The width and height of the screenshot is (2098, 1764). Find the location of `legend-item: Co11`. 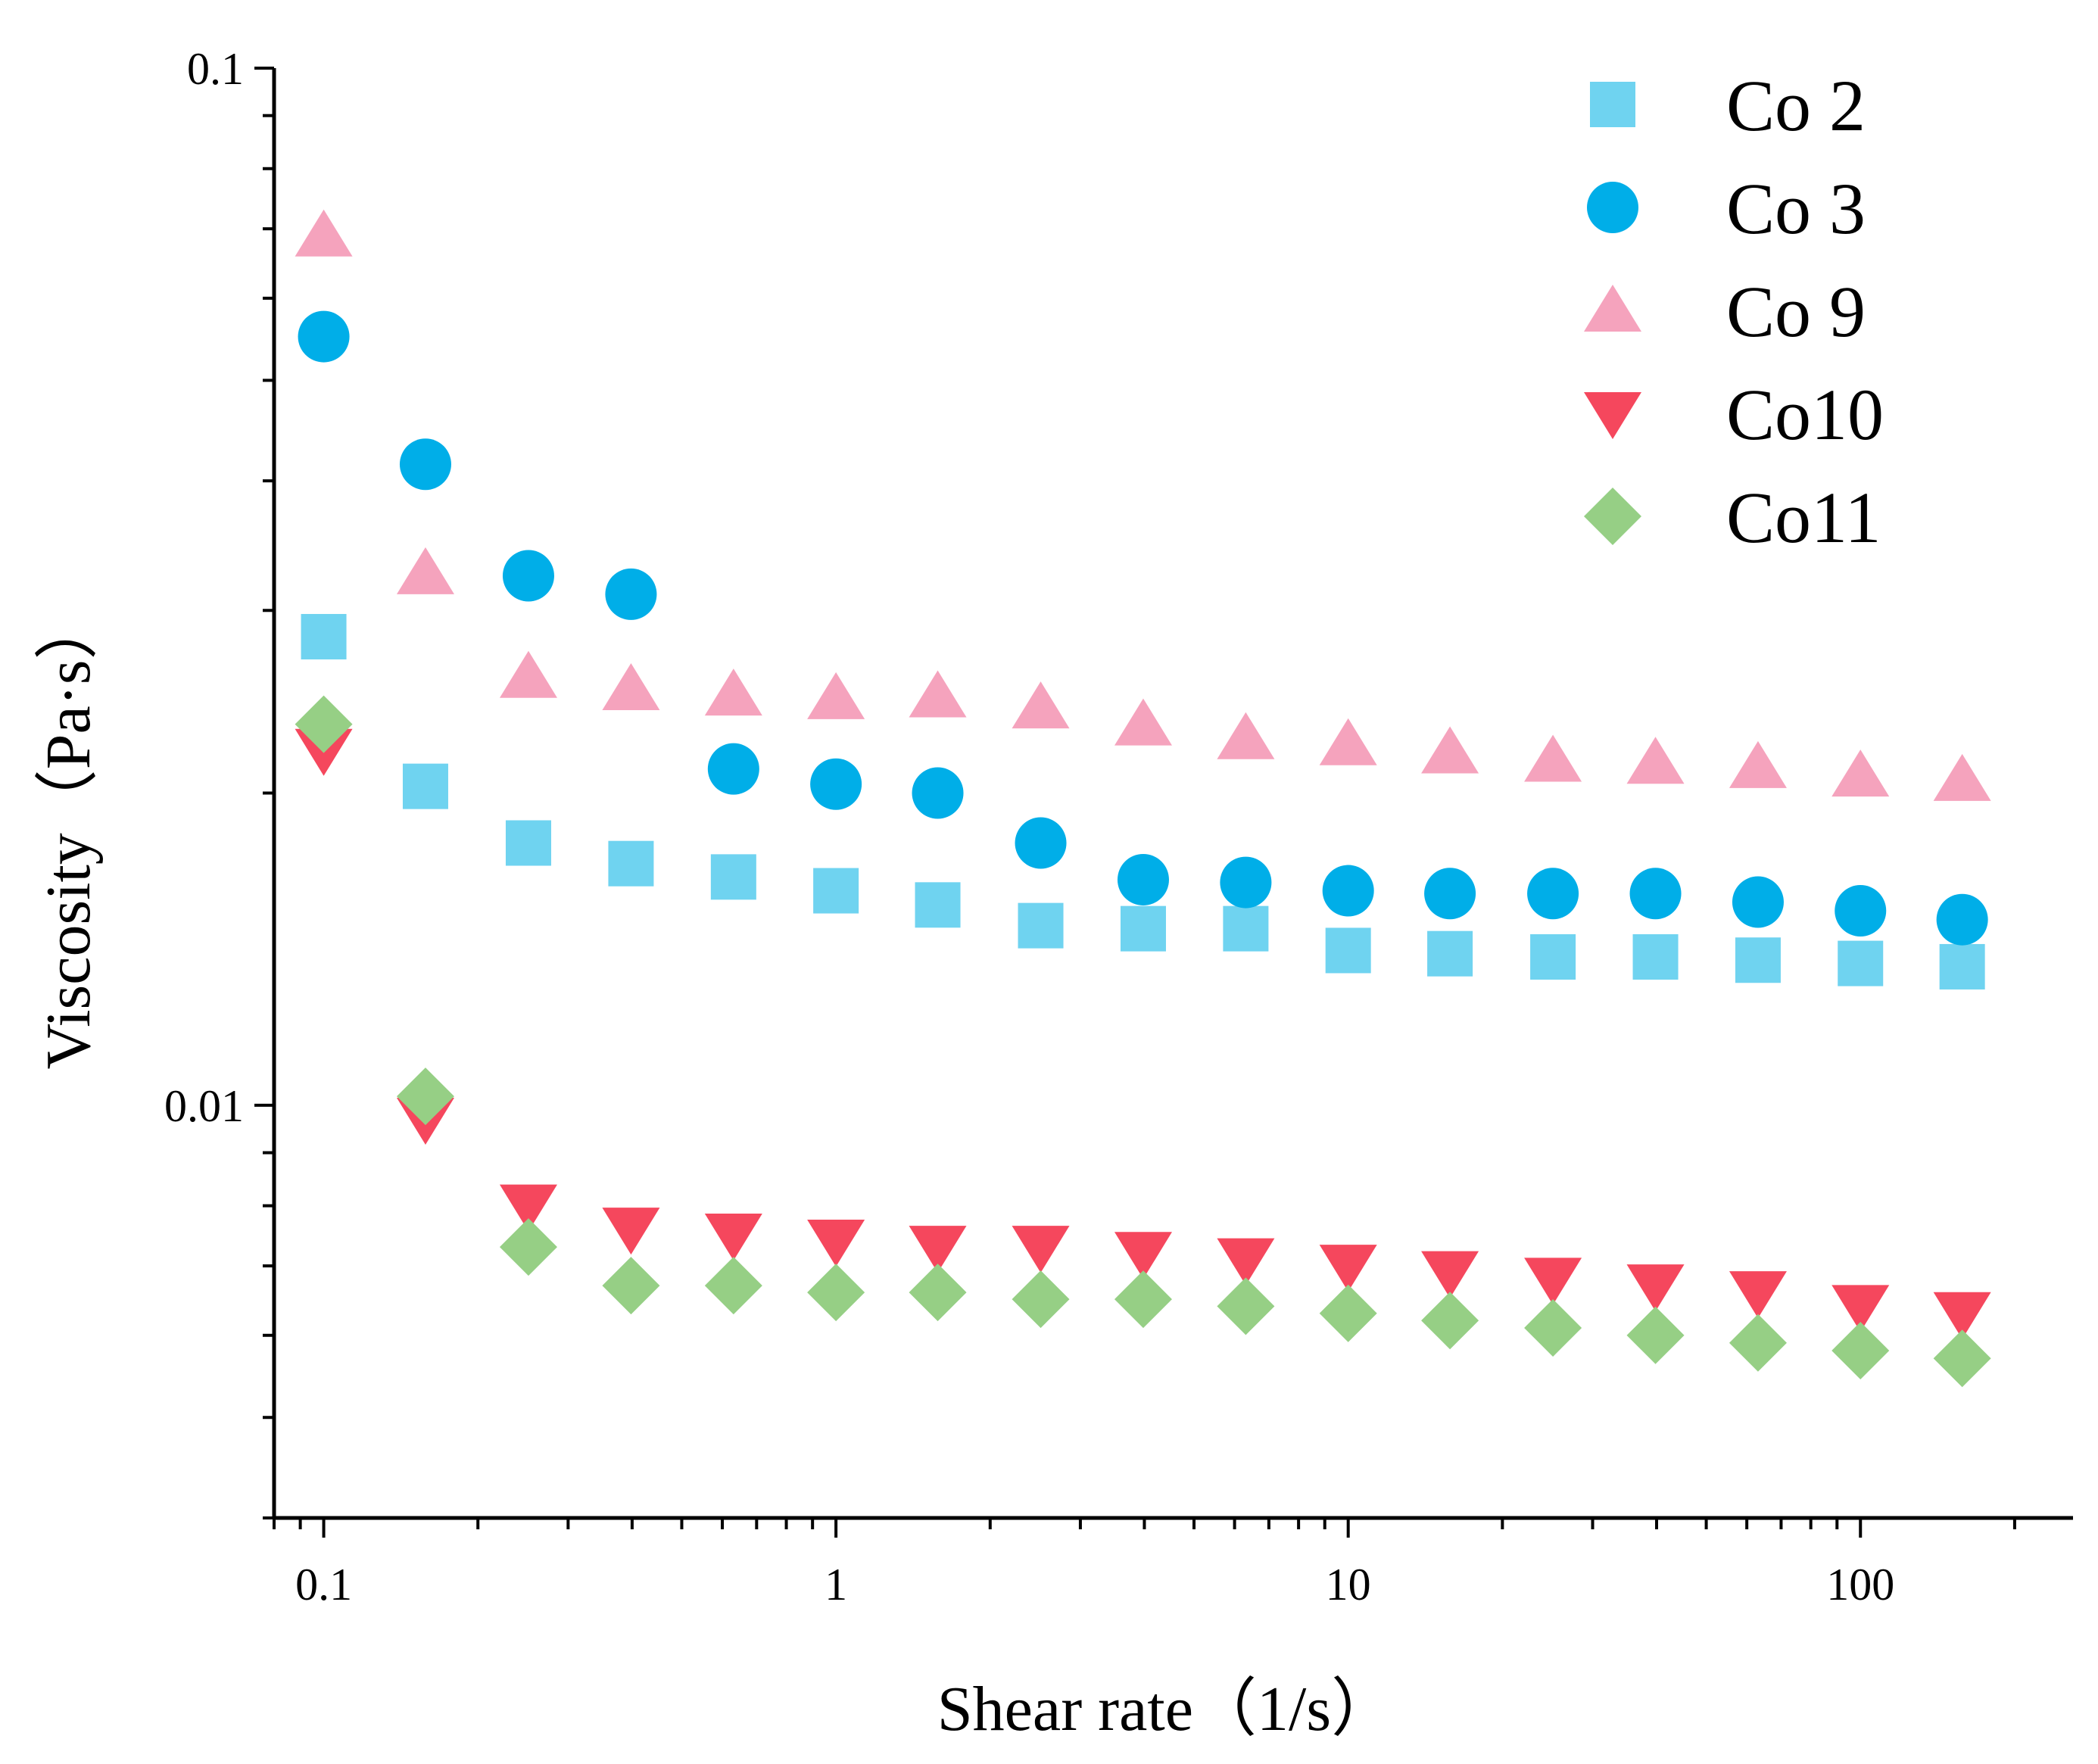

legend-item: Co11 is located at coordinates (1732, 517).